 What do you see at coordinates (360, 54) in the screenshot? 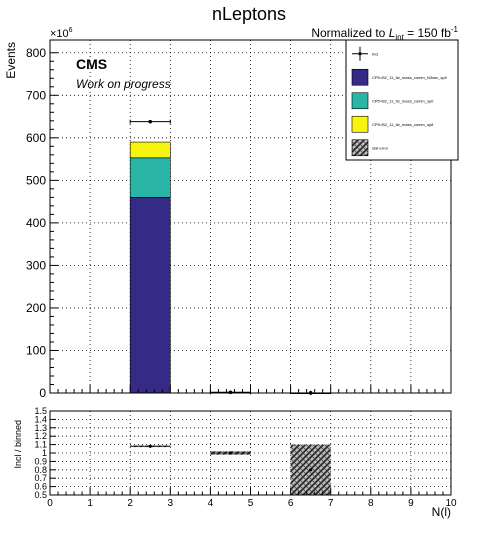
I see `legend-marker` at bounding box center [360, 54].